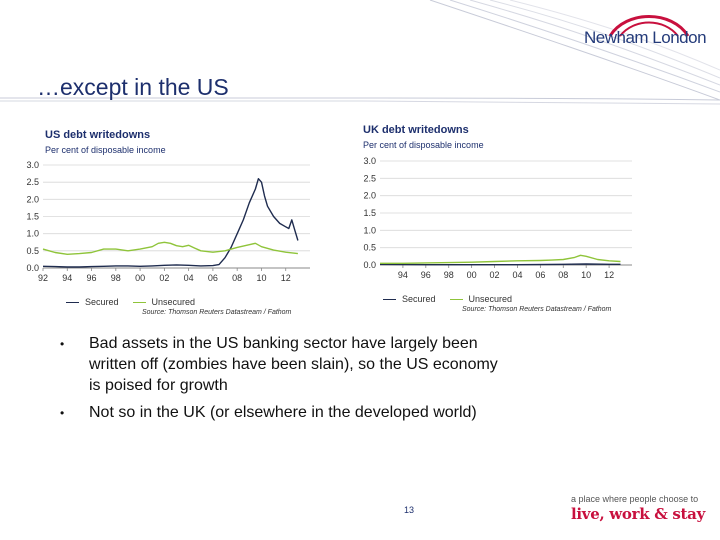  I want to click on us-legend-unsecured-label: Unsecured, so click(173, 302).